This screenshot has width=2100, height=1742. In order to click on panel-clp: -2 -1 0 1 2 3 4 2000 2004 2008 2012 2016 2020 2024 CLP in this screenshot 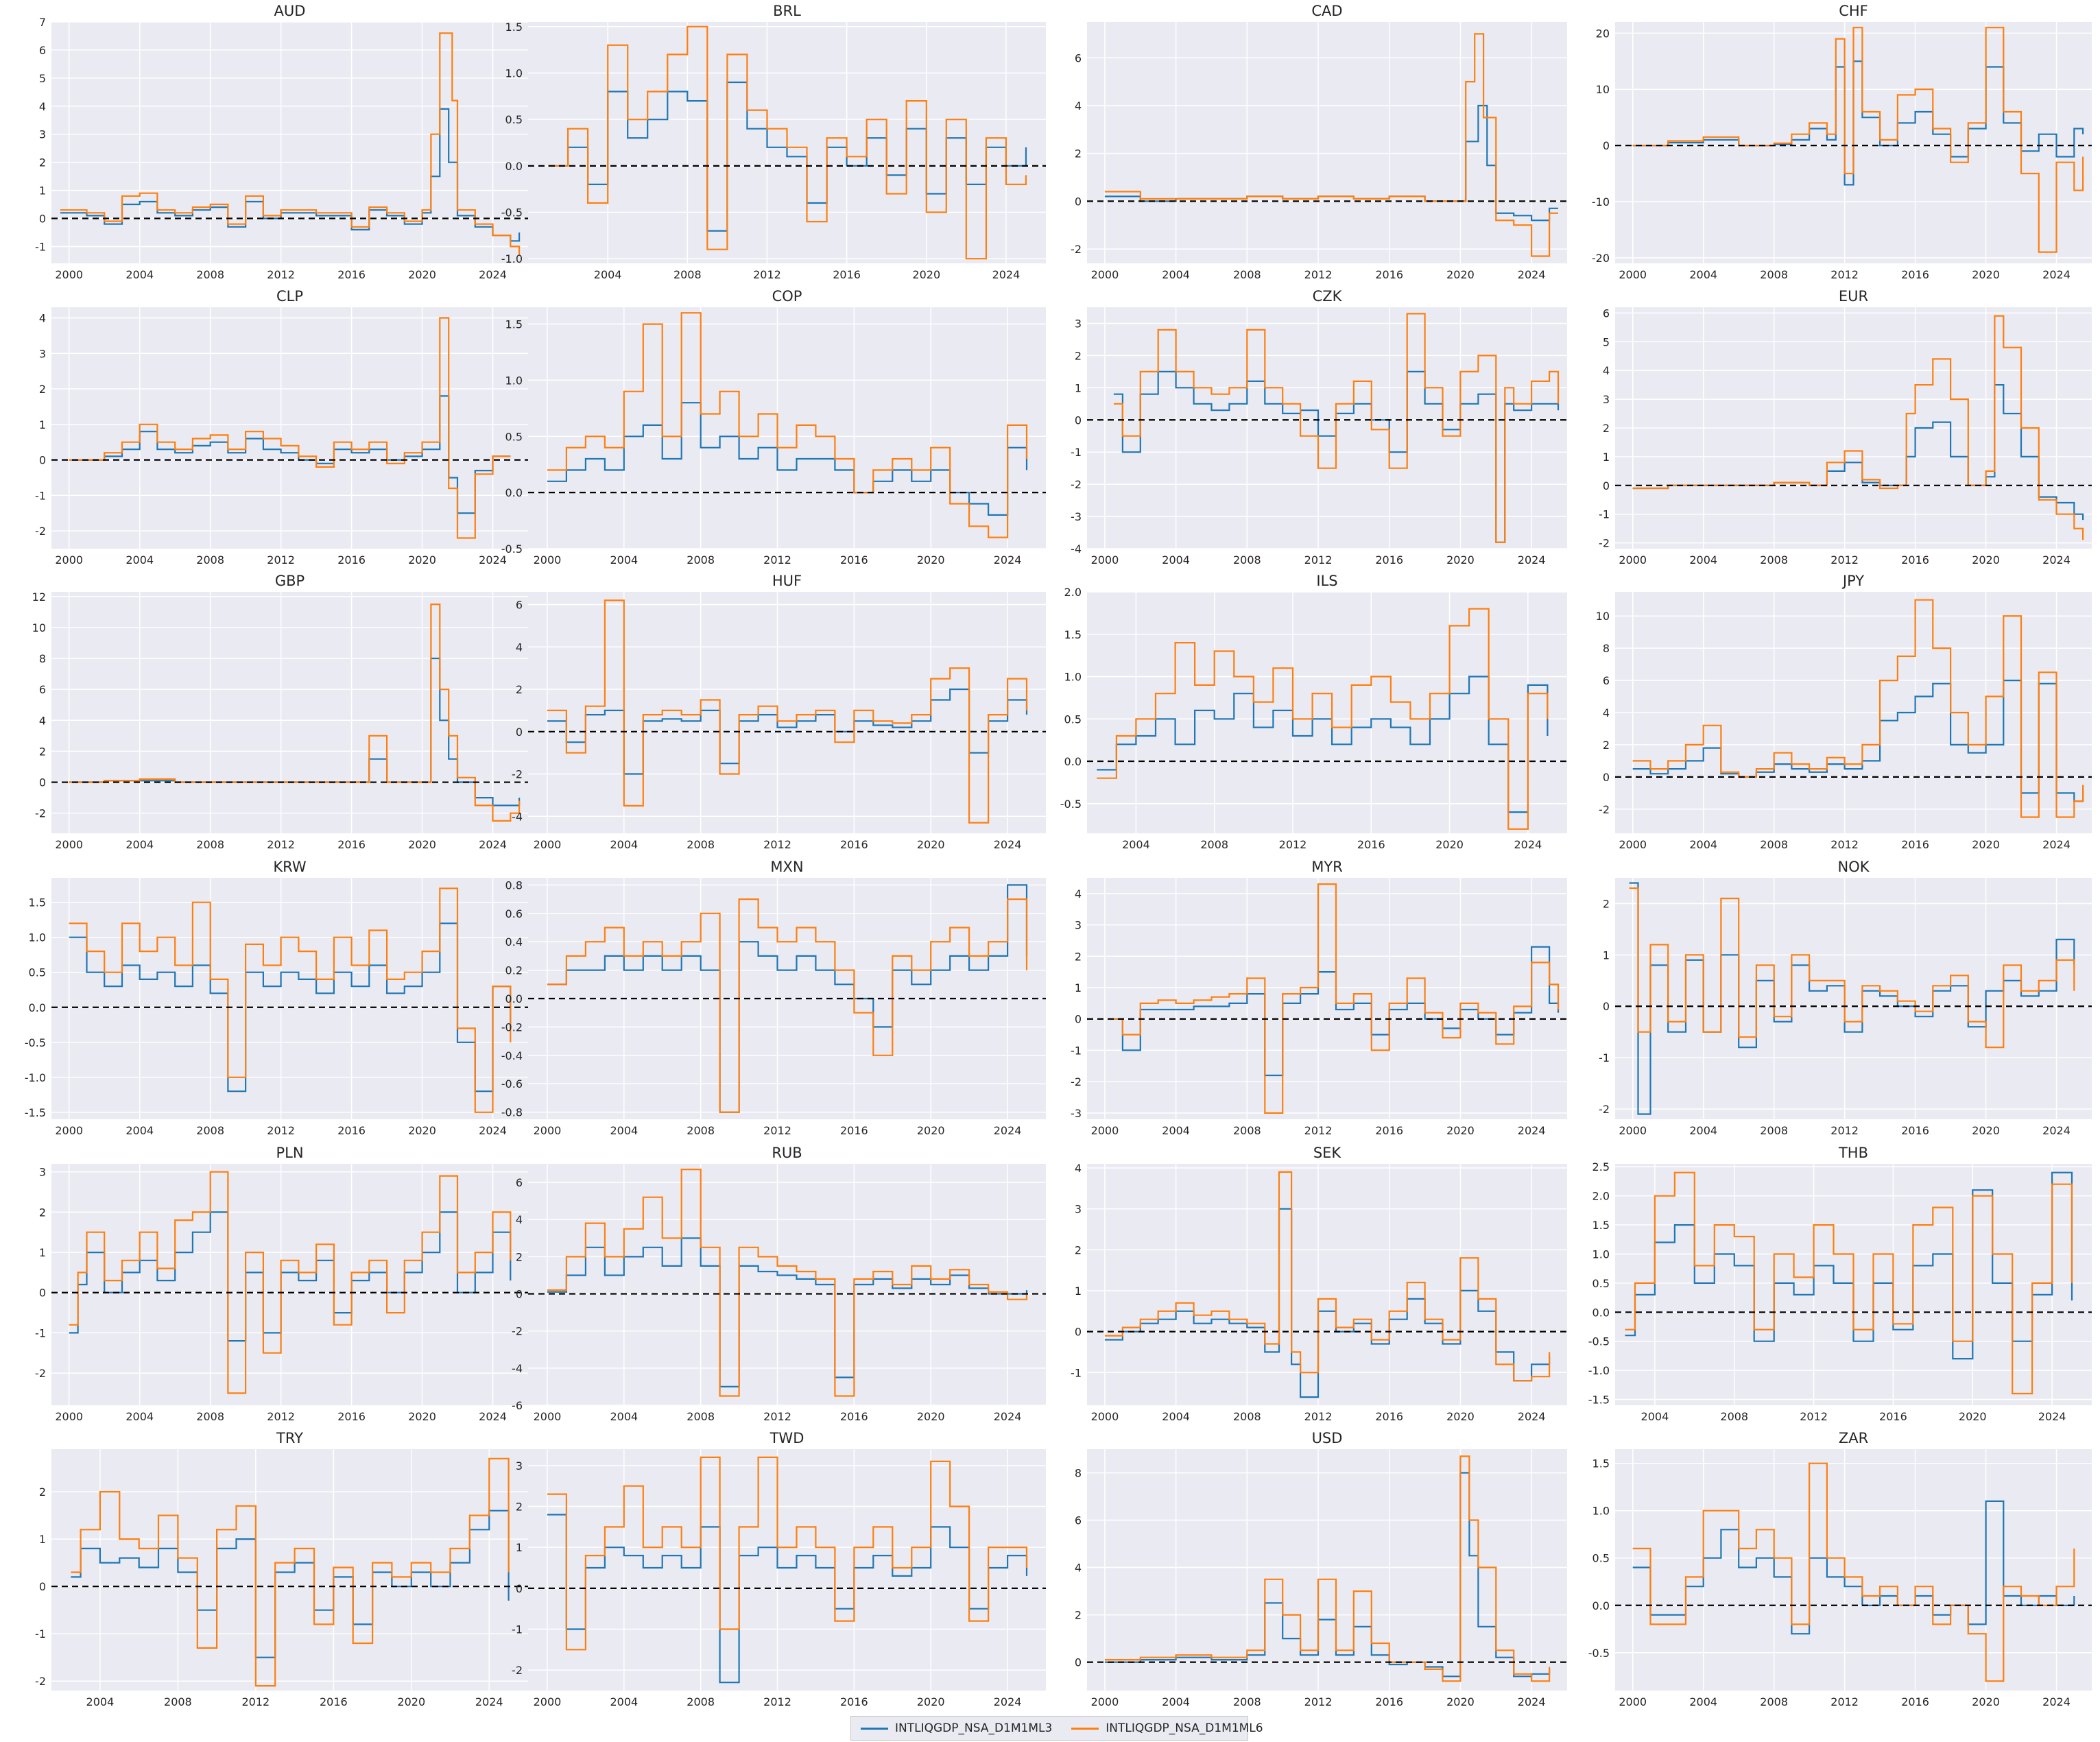, I will do `click(281, 427)`.